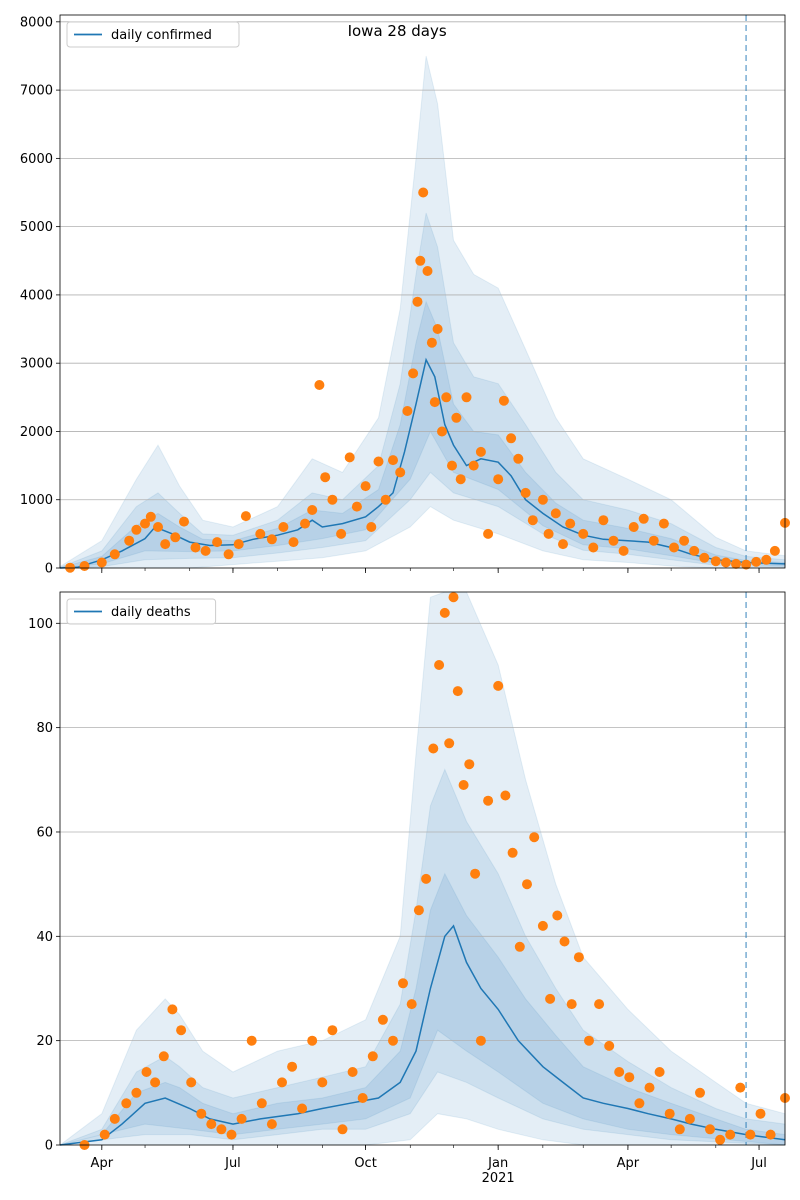 This screenshot has width=800, height=1200. What do you see at coordinates (151, 612) in the screenshot?
I see `legend-label: daily deaths` at bounding box center [151, 612].